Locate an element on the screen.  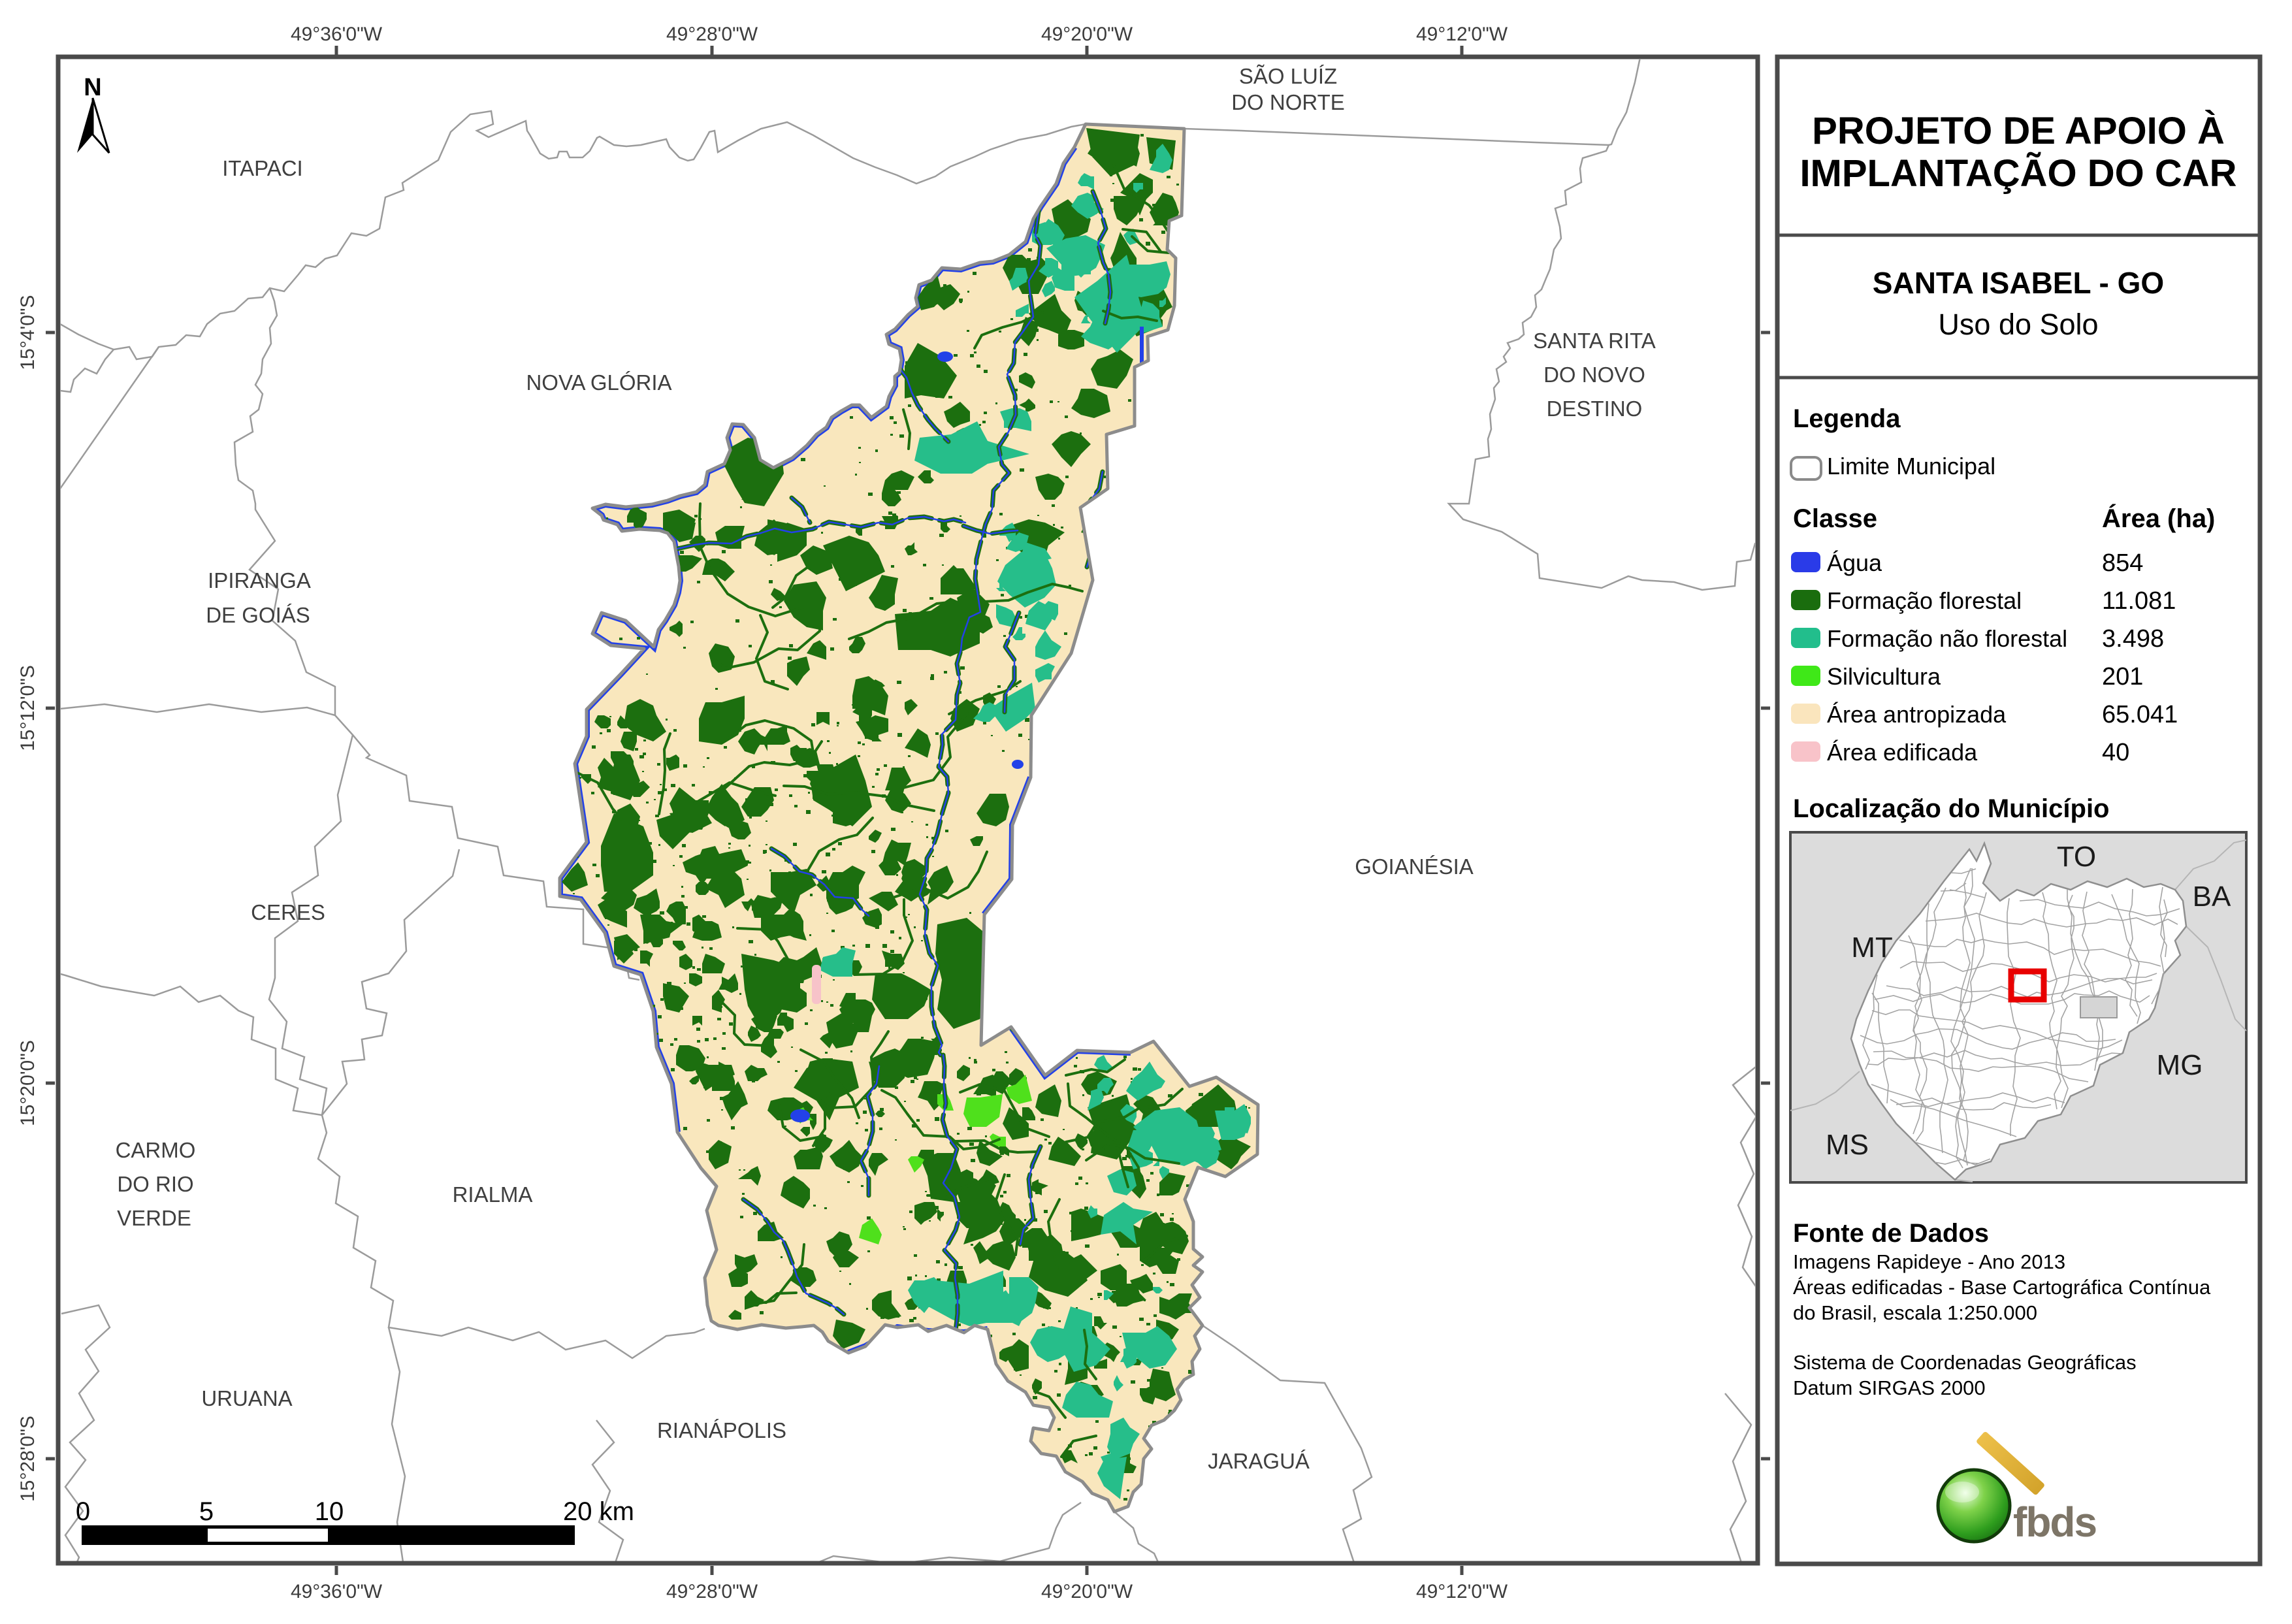
svg-text: 65.041 is located at coordinates (2140, 714).